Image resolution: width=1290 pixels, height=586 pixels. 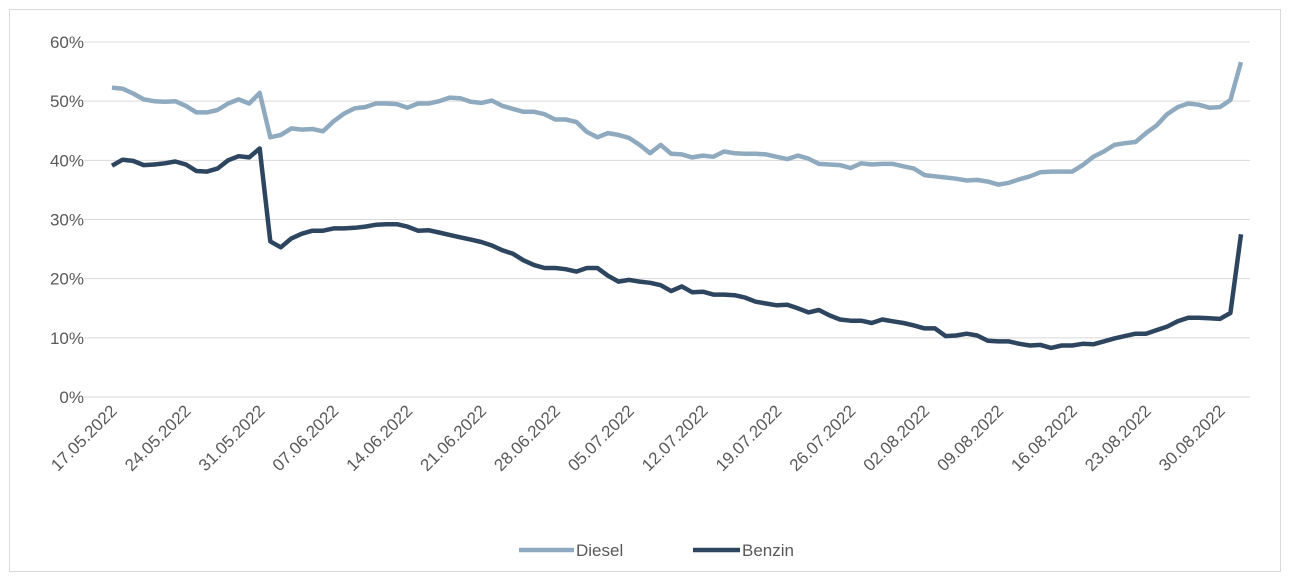 I want to click on x-tick-label: 17.05.2022, so click(x=84, y=438).